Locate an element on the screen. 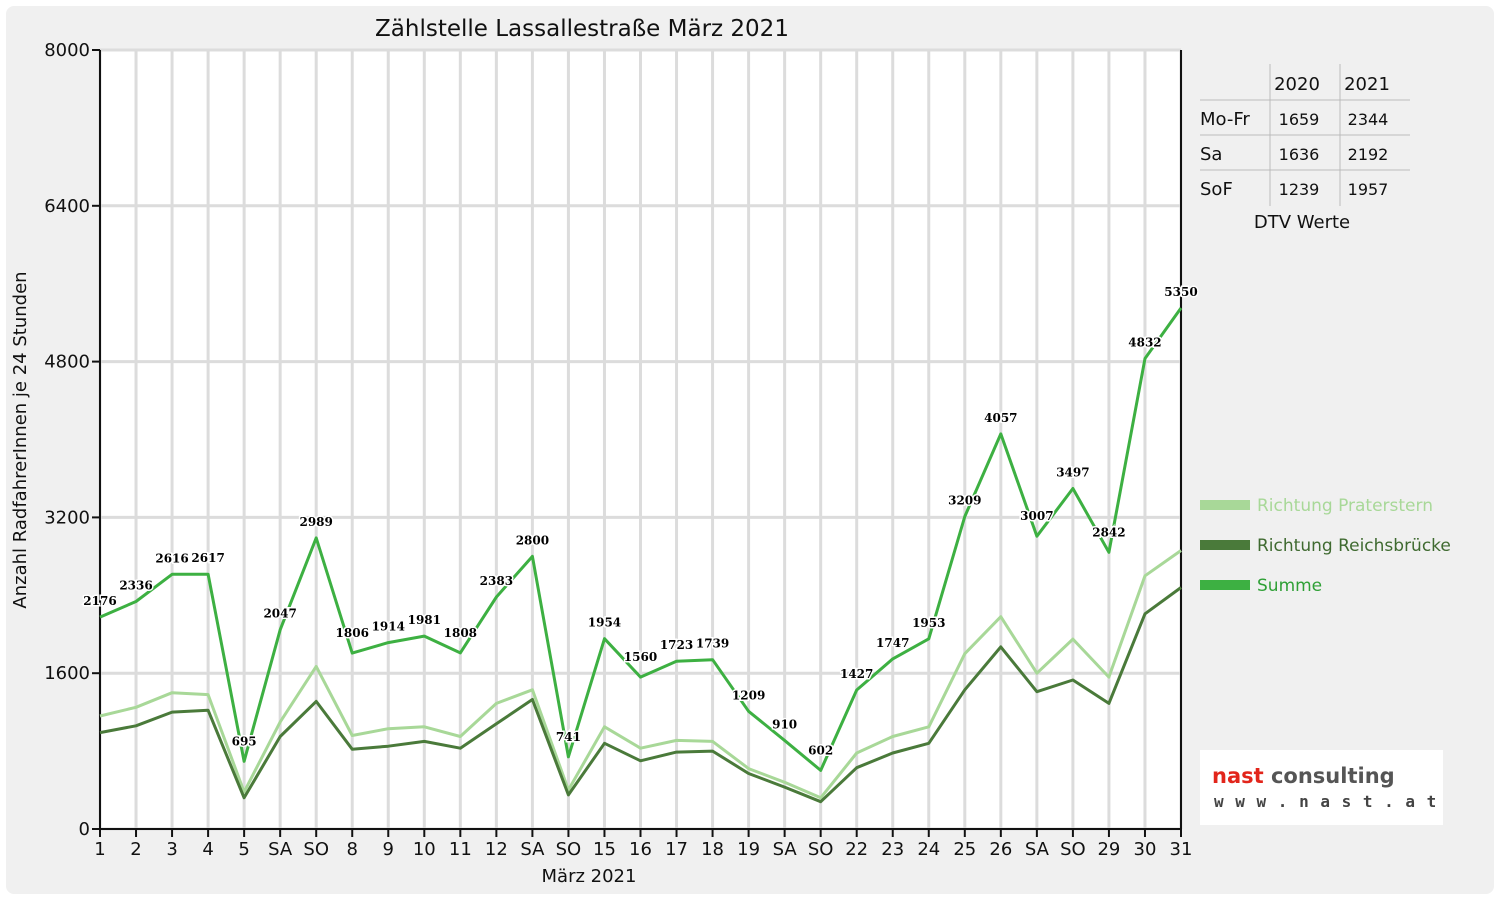 The image size is (1500, 900). data-label: 910 is located at coordinates (784, 724).